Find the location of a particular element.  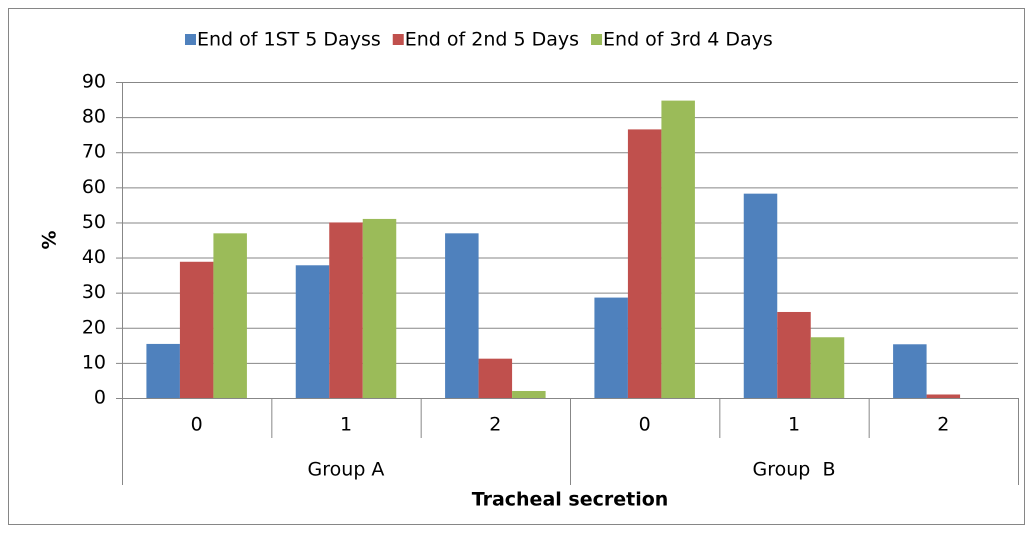

y-tick-label: 90 is located at coordinates (94, 82).